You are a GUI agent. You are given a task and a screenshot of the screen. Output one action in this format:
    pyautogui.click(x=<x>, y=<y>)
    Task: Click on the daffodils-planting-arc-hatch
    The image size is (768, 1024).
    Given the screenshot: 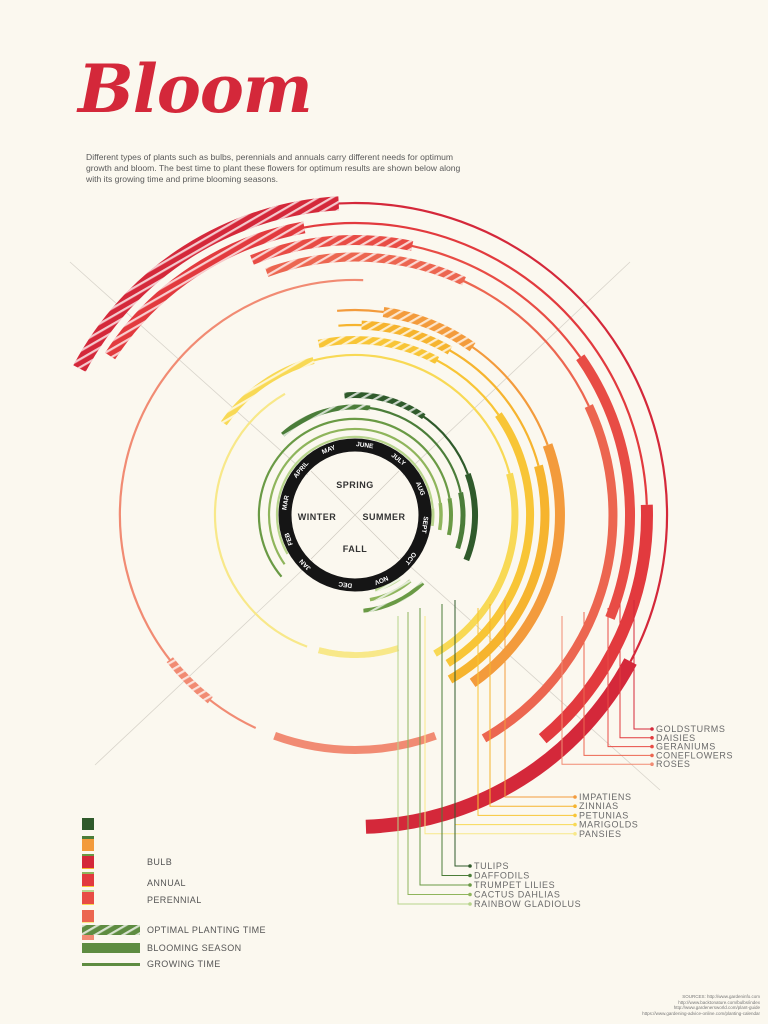 What is the action you would take?
    pyautogui.click(x=326, y=420)
    